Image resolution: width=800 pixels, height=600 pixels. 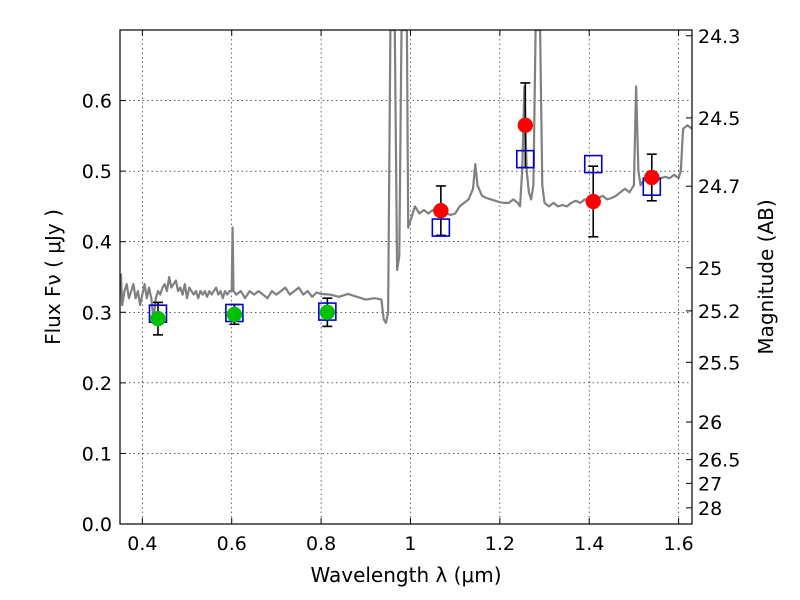 What do you see at coordinates (97, 172) in the screenshot?
I see `y-tick-label: 0.5` at bounding box center [97, 172].